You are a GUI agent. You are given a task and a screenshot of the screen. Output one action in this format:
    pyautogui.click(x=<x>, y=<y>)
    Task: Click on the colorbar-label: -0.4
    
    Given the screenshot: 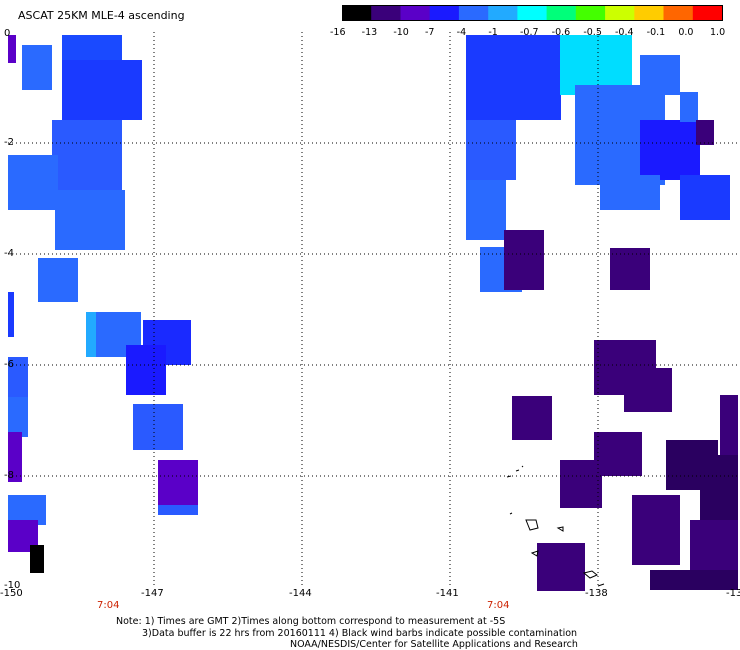 What is the action you would take?
    pyautogui.click(x=624, y=32)
    